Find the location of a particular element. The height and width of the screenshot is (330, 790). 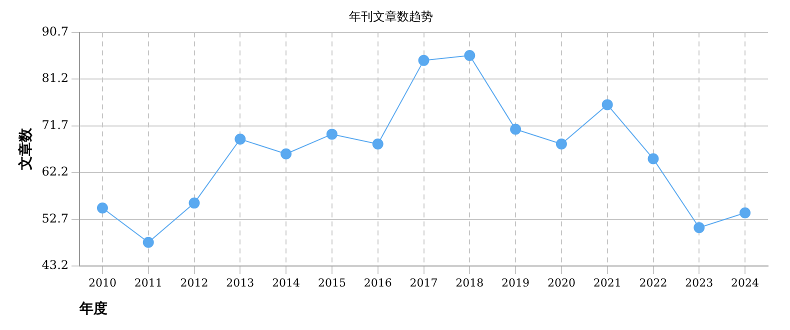

y-tick-label: 81.2 is located at coordinates (55, 78).